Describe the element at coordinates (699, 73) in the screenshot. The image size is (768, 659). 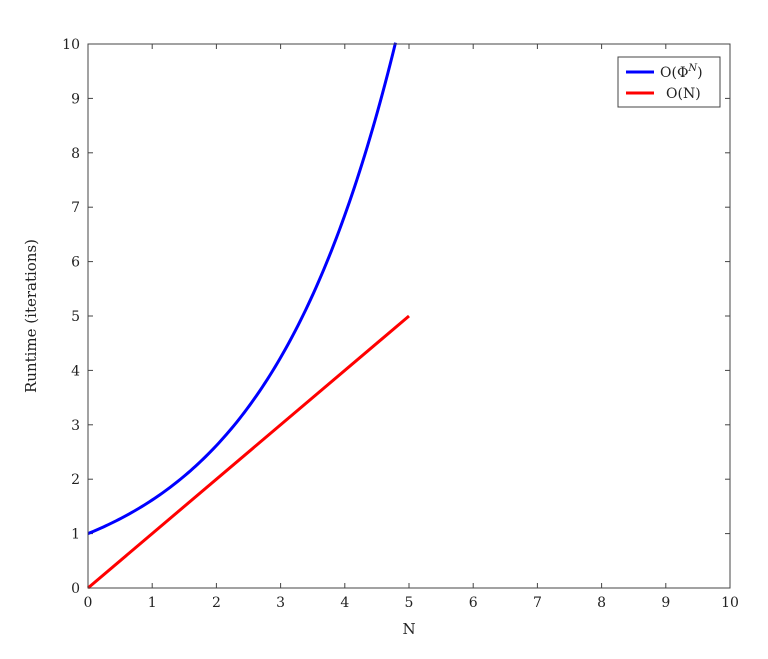
I see `legend-label-phi-tail: )` at that location.